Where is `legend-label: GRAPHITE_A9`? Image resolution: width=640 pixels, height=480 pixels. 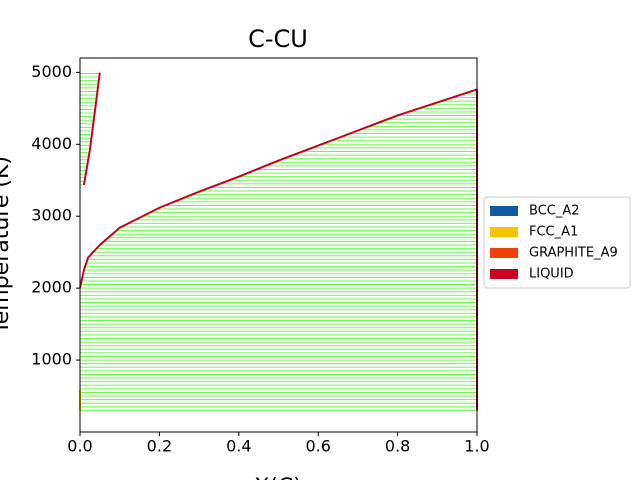
legend-label: GRAPHITE_A9 is located at coordinates (573, 253).